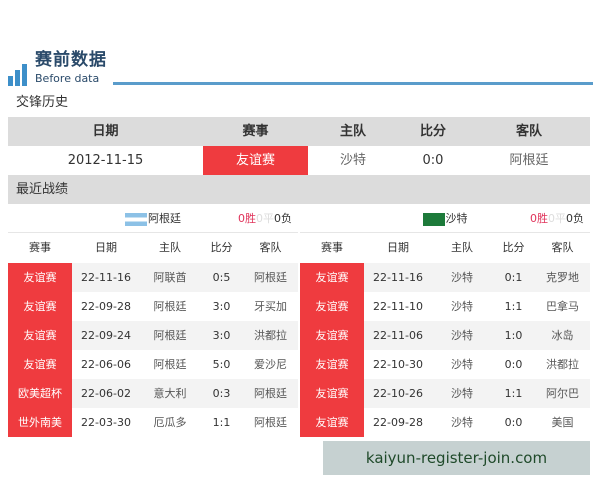  Describe the element at coordinates (529, 160) in the screenshot. I see `h2h-away: 阿根廷` at that location.